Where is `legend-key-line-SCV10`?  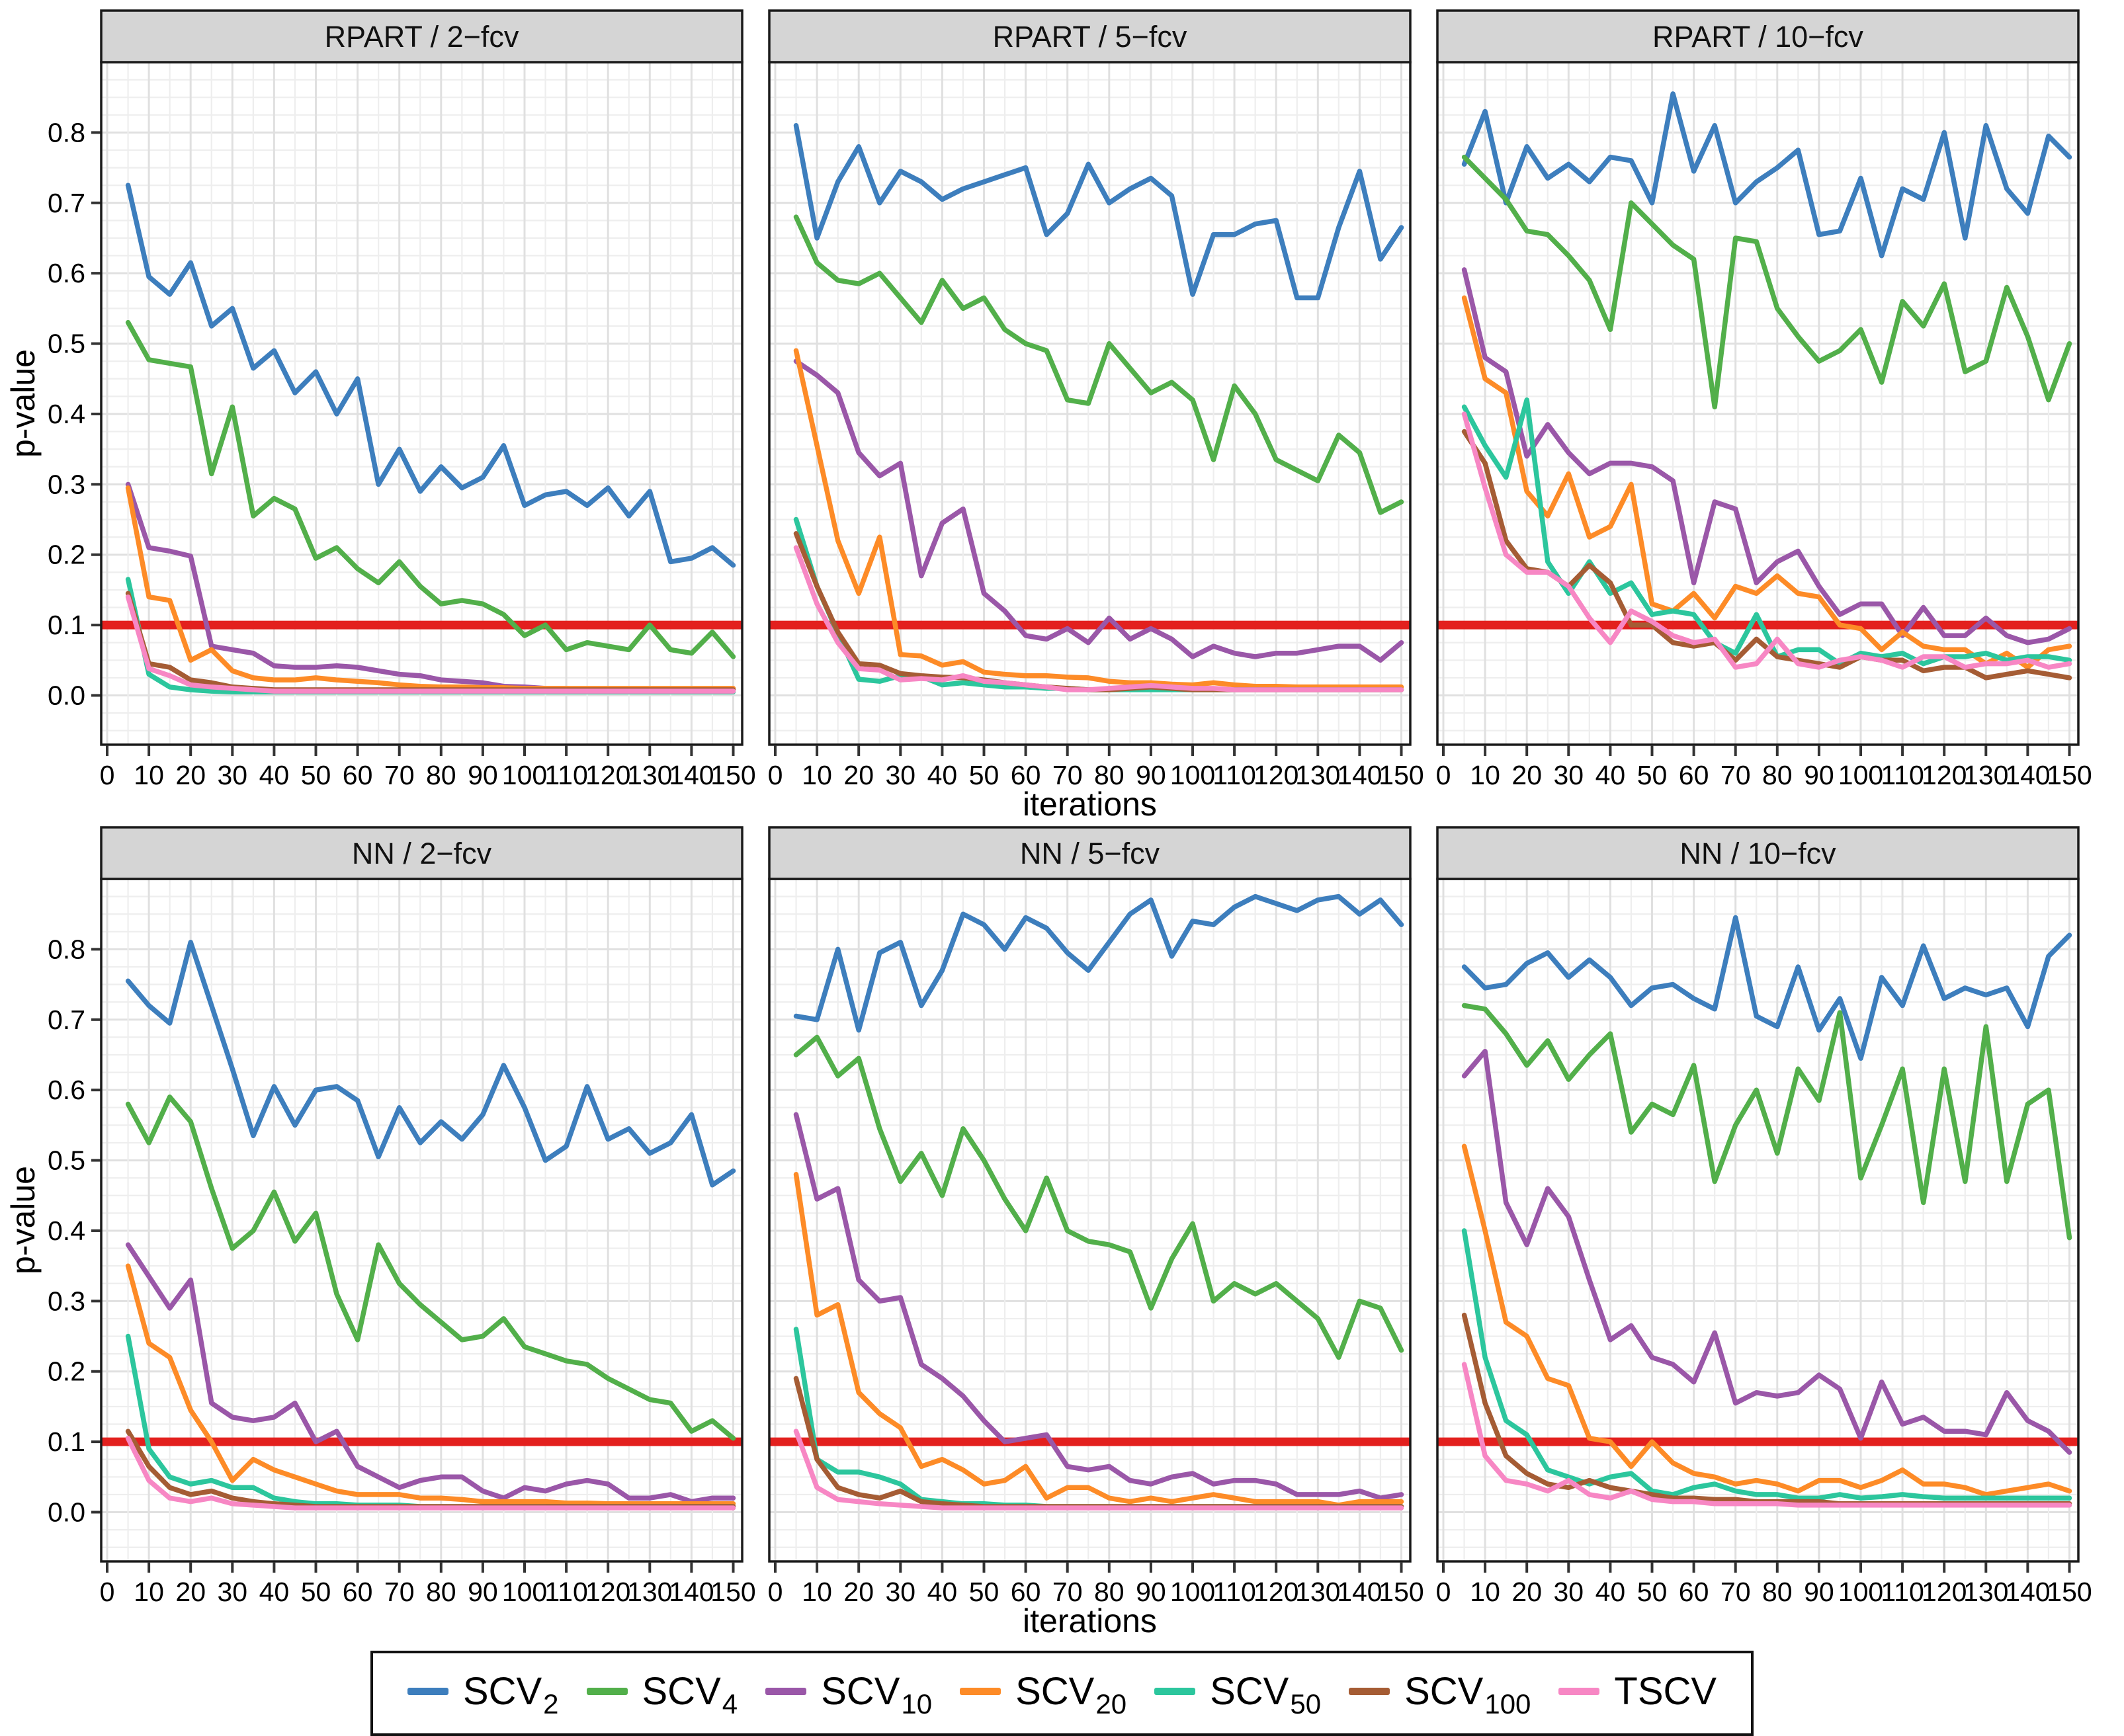 legend-key-line-SCV10 is located at coordinates (786, 1692).